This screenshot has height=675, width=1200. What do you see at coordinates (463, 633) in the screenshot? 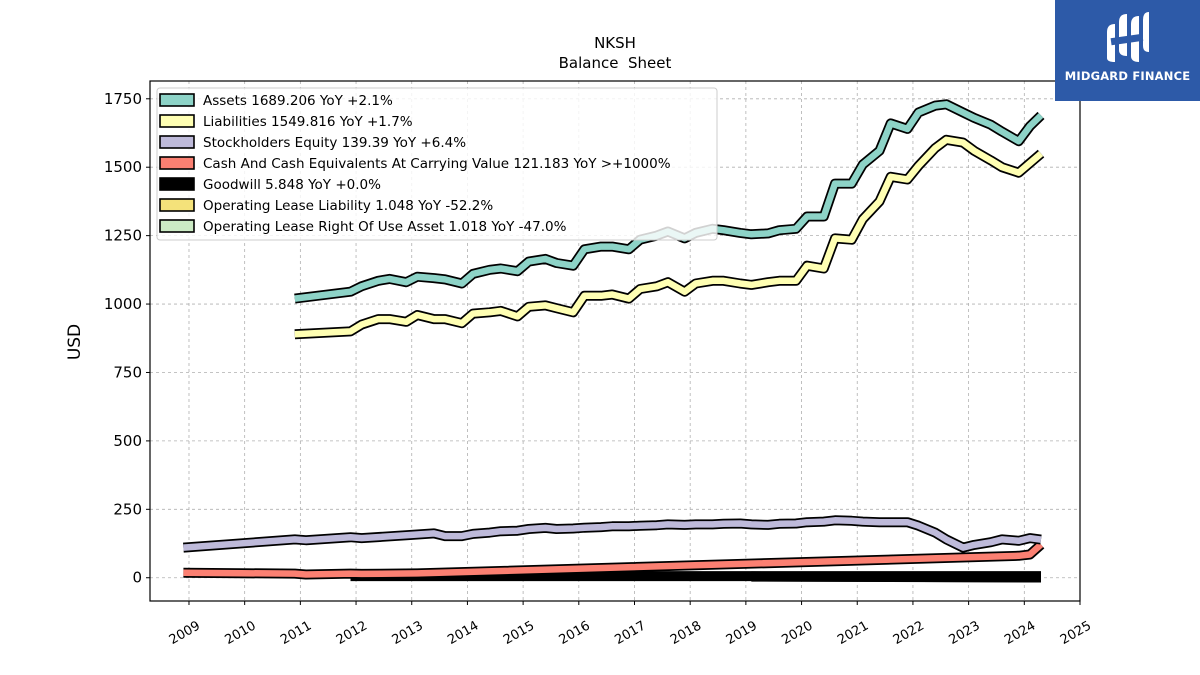
I see `x-tick-label: 2014` at bounding box center [463, 633].